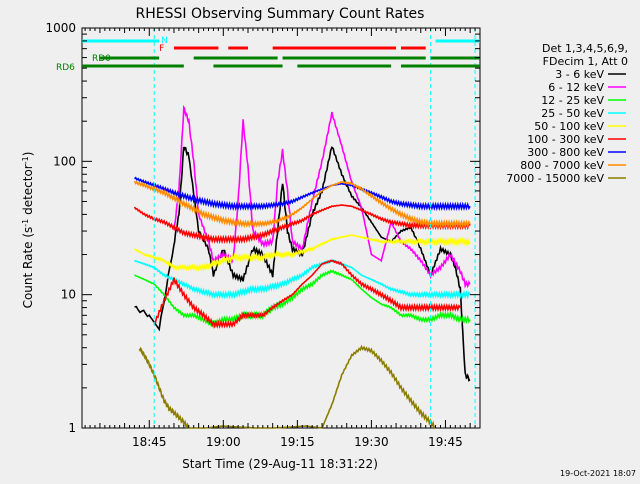 The image size is (640, 484). What do you see at coordinates (565, 152) in the screenshot?
I see `legend-label-6: 300 - 800 keV` at bounding box center [565, 152].